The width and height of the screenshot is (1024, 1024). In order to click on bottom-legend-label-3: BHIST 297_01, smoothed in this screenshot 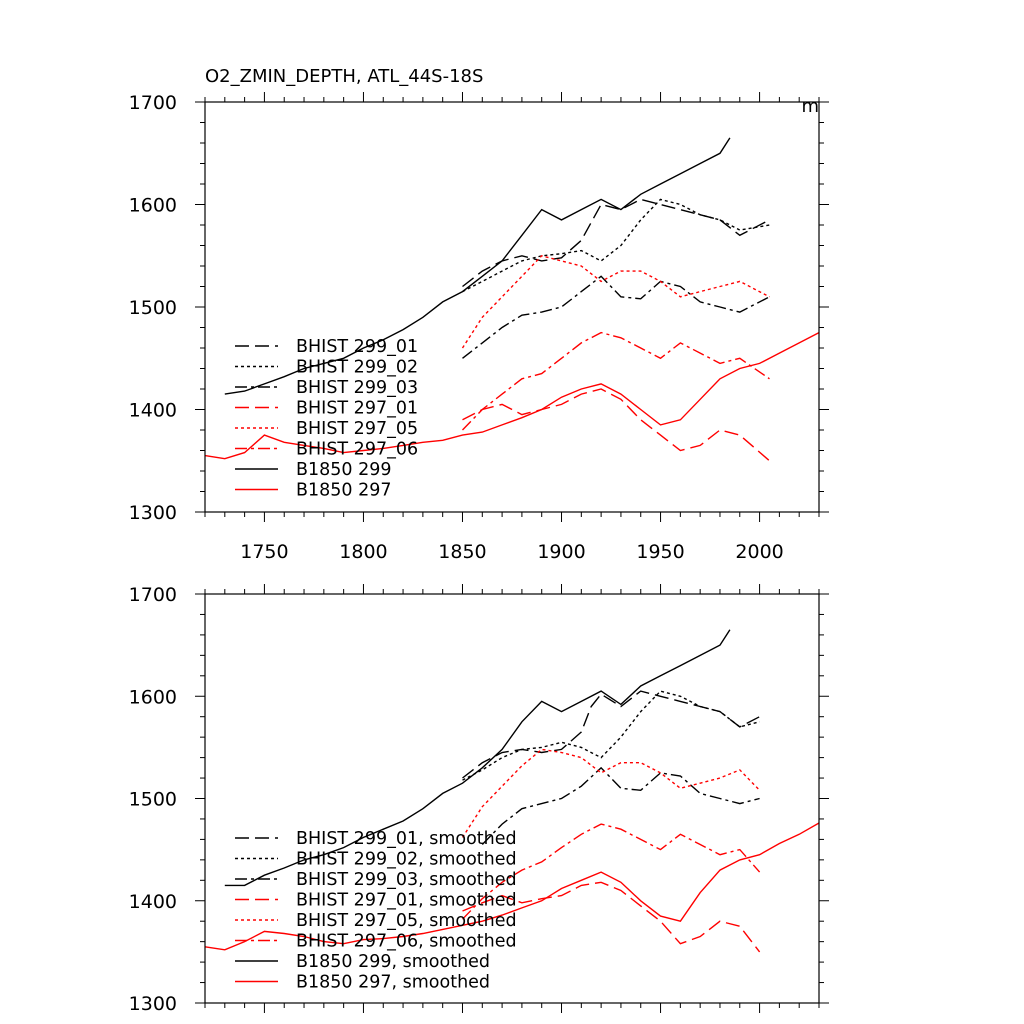, I will do `click(406, 901)`.